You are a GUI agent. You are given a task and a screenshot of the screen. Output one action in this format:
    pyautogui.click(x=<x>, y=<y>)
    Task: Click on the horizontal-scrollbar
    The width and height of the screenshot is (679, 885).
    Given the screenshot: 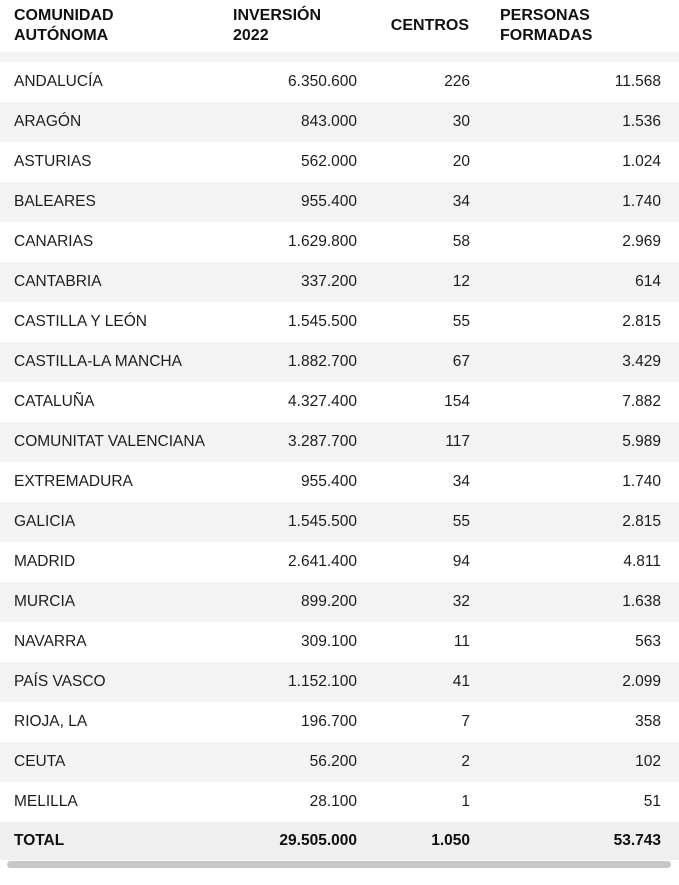 What is the action you would take?
    pyautogui.click(x=339, y=864)
    